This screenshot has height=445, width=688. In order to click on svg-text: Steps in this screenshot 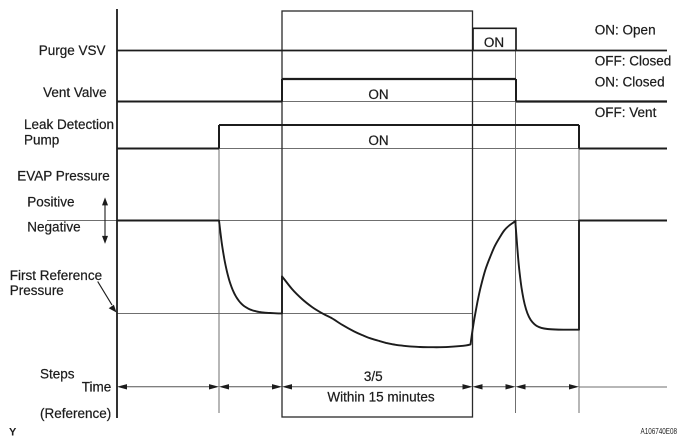, I will do `click(57, 374)`.